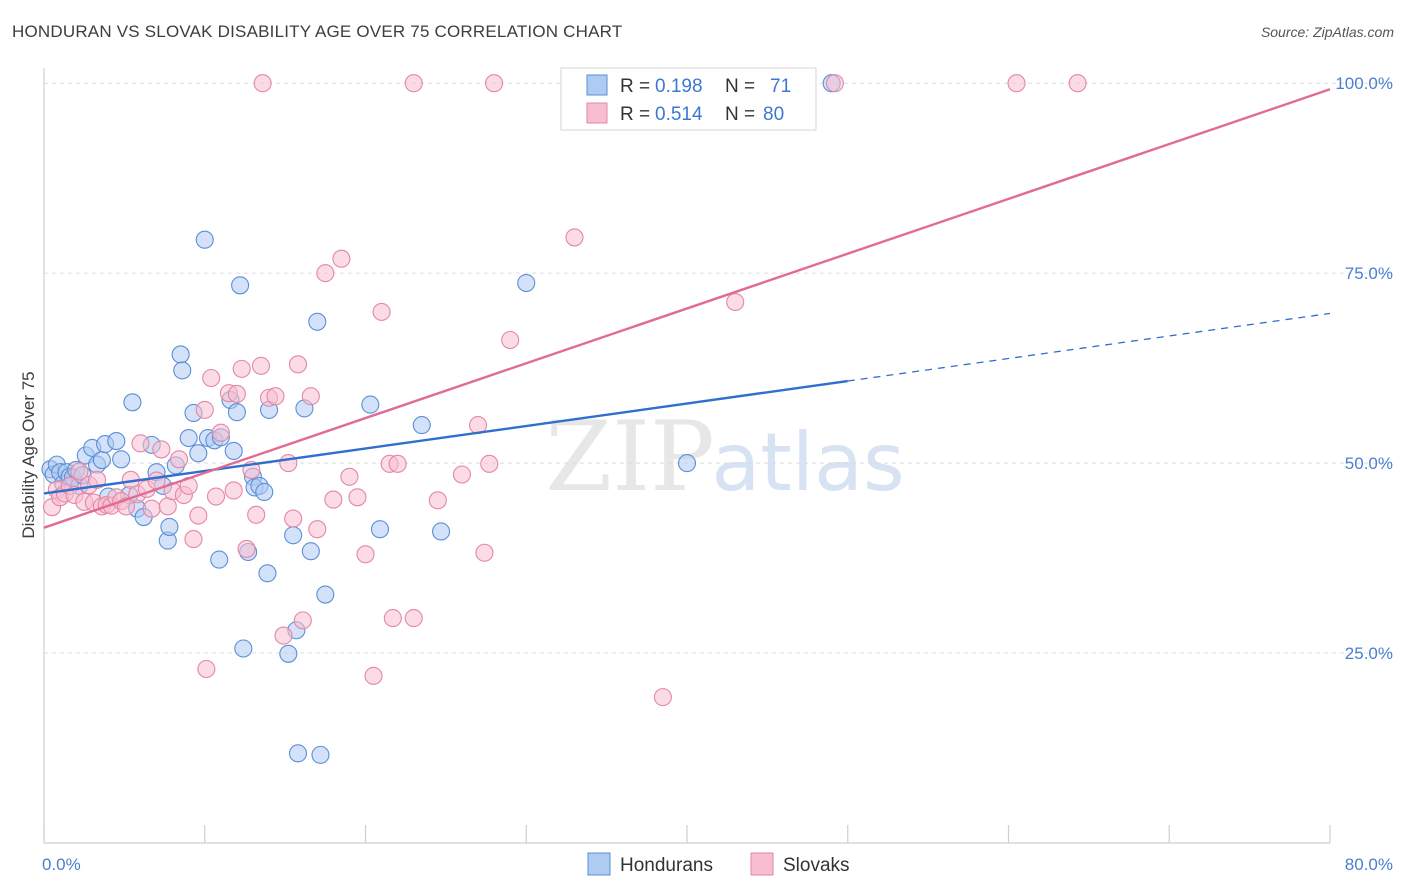  What do you see at coordinates (599, 864) in the screenshot?
I see `legend-bottom-swatch-hondurans` at bounding box center [599, 864].